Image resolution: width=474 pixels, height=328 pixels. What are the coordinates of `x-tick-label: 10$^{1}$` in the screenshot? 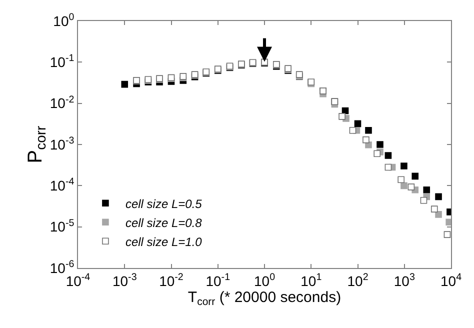 It's located at (311, 280).